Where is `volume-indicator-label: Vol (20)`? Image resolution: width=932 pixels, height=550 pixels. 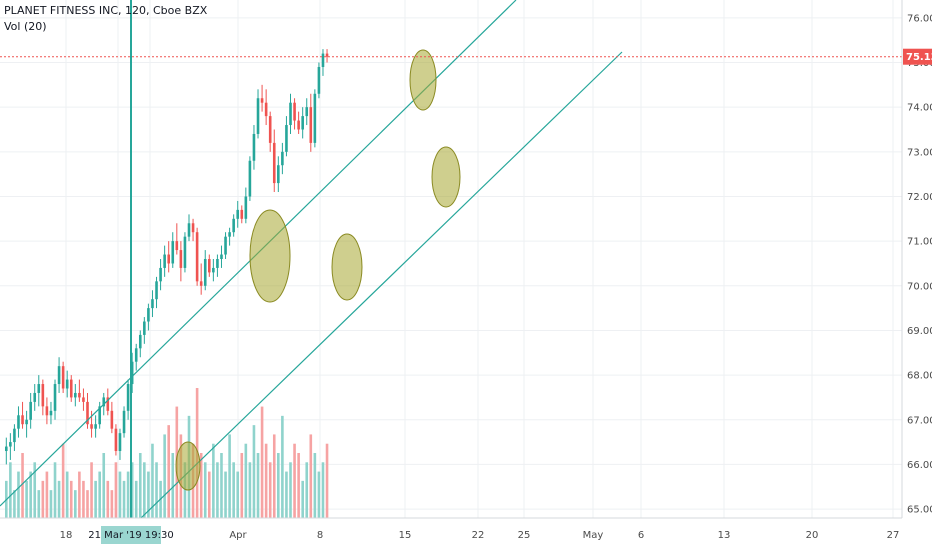 volume-indicator-label: Vol (20) is located at coordinates (25, 26).